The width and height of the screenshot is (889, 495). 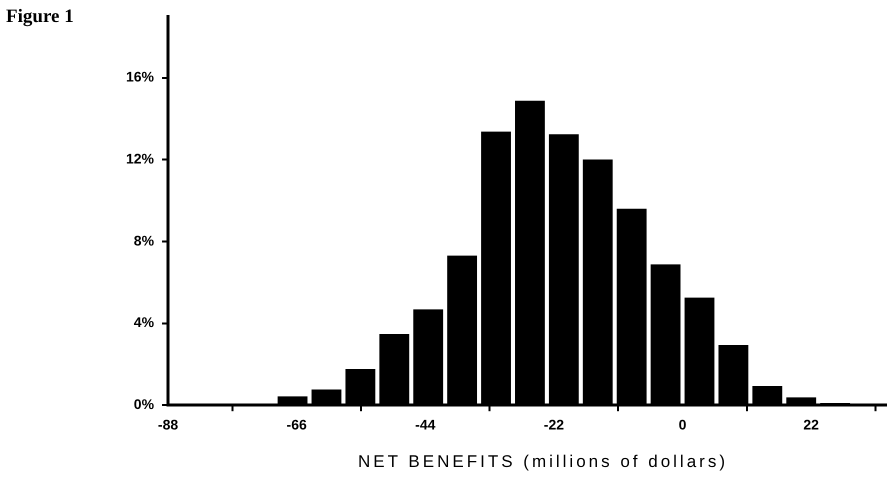 I want to click on x-tick-label: 22, so click(x=811, y=424).